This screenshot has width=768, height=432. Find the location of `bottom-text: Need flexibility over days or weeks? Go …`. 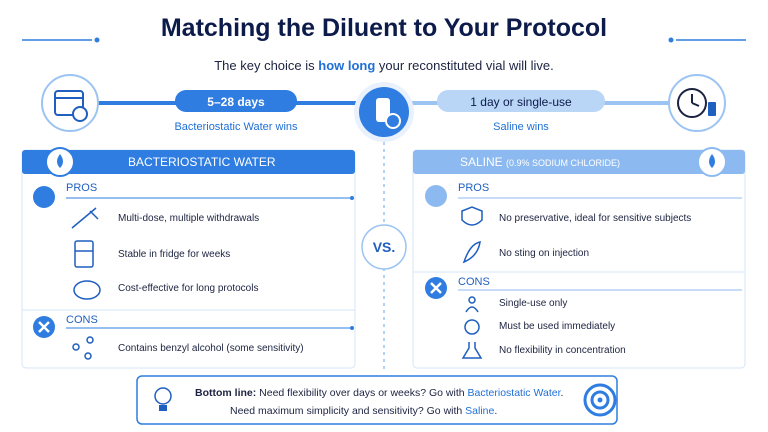

bottom-text: Need flexibility over days or weeks? Go … is located at coordinates (362, 393).